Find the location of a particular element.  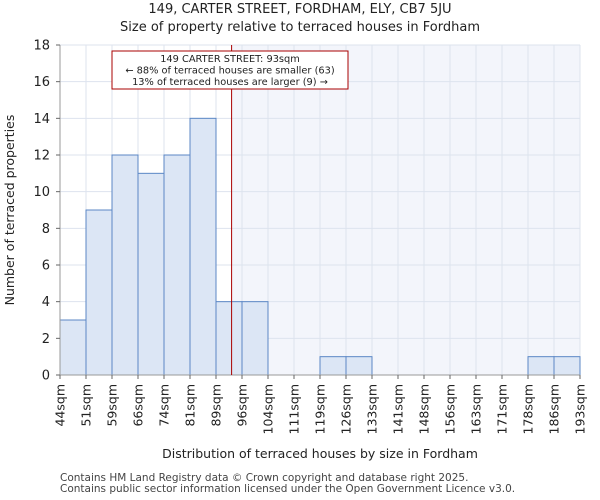

x-tick-label: 59sqm is located at coordinates (112, 405).